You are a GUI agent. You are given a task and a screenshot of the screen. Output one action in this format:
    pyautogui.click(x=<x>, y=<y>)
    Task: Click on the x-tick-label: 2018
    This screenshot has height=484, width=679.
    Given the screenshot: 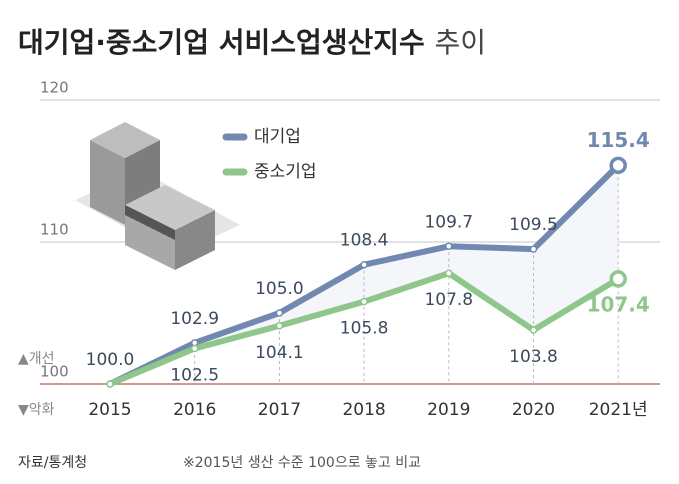 What is the action you would take?
    pyautogui.click(x=363, y=410)
    